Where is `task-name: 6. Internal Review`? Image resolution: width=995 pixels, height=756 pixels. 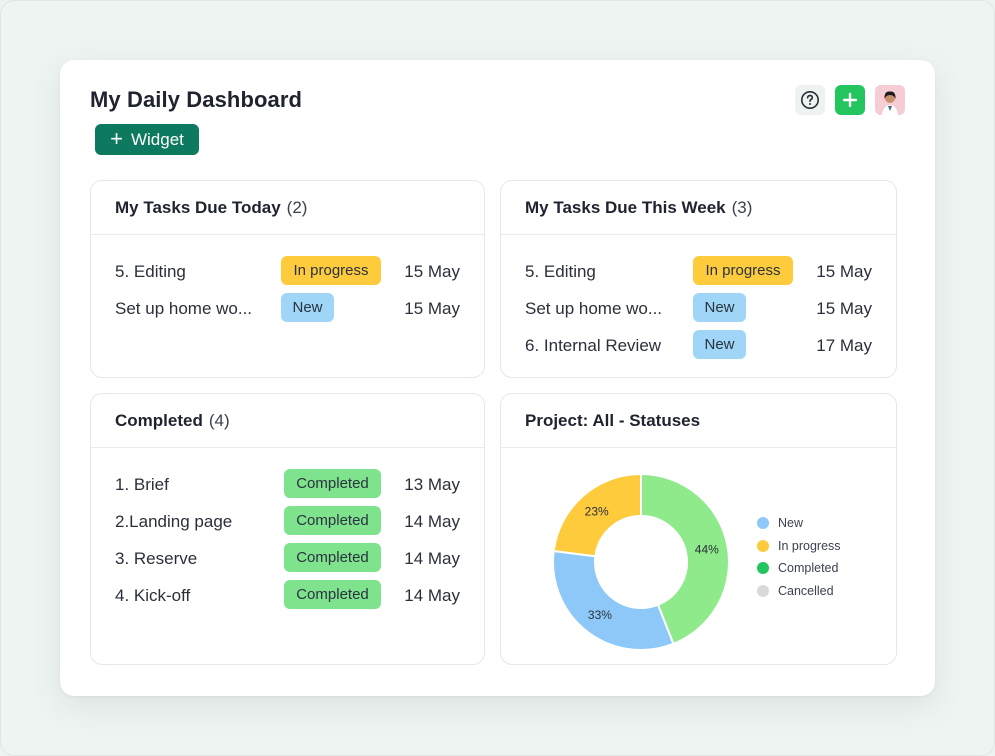
task-name: 6. Internal Review is located at coordinates (593, 345).